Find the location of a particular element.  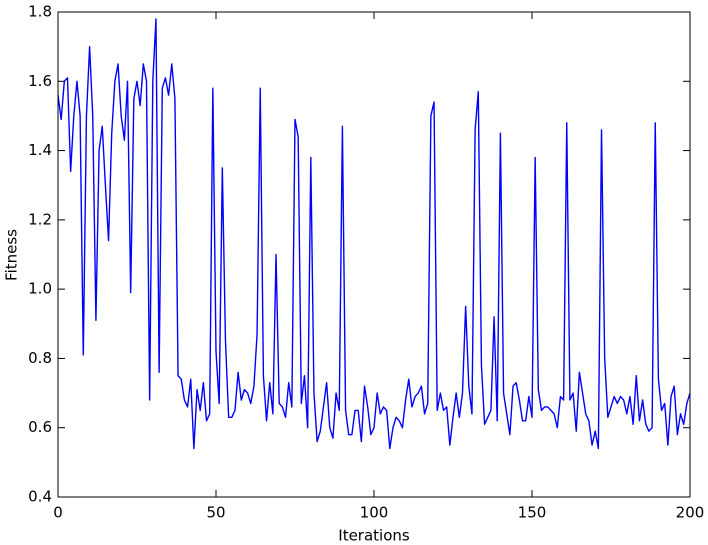

x-tick-label: 150 is located at coordinates (532, 513).